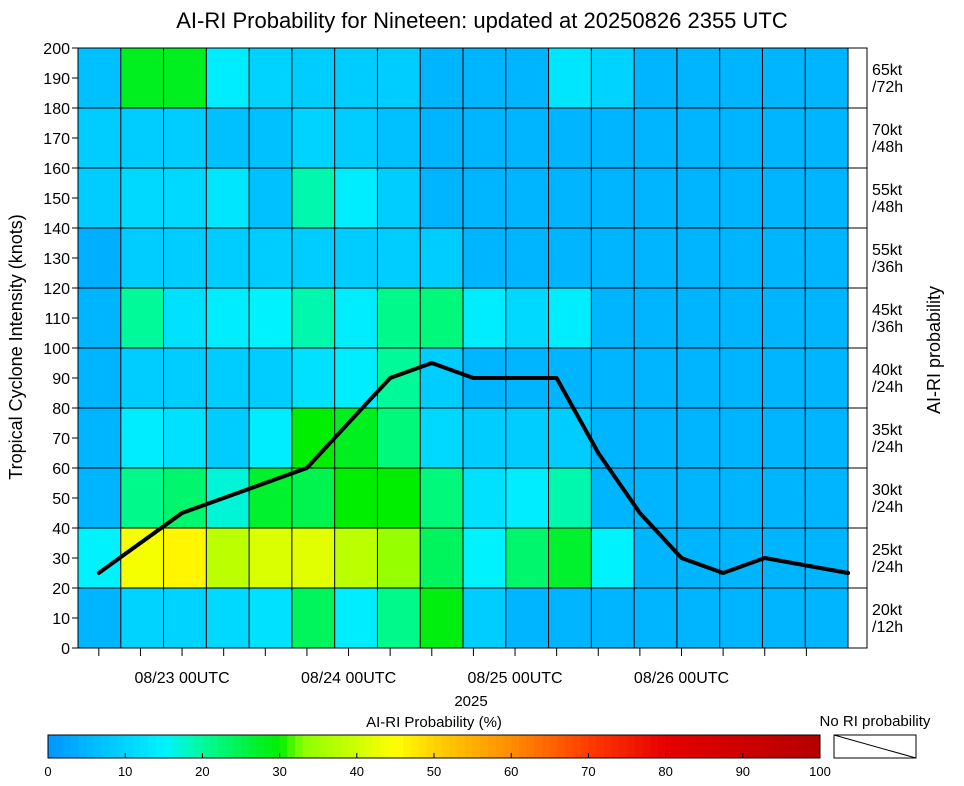 The image size is (964, 786). I want to click on y-tick-label: 80, so click(61, 409).